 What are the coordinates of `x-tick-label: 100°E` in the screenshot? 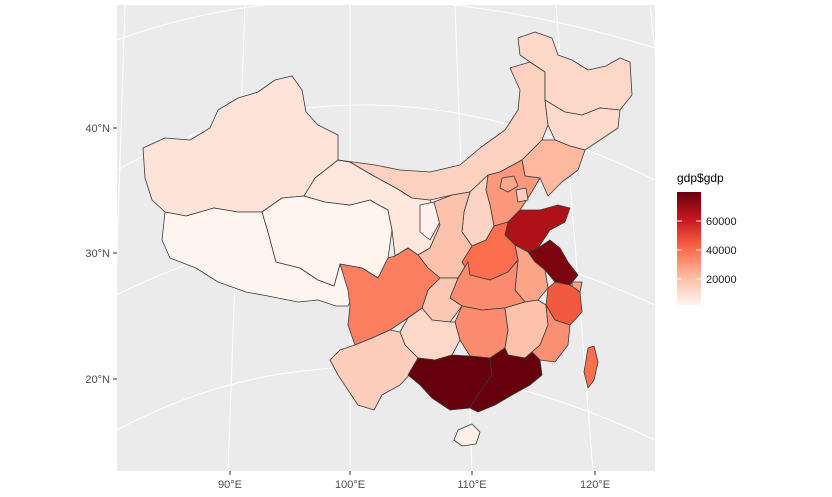 It's located at (350, 485).